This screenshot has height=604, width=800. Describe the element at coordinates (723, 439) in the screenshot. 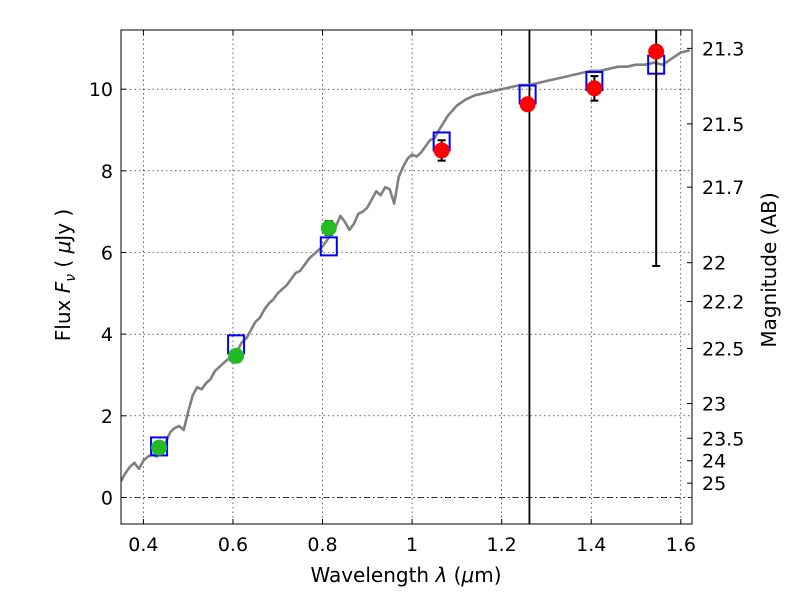

I see `y2-tick-label: 23.5` at that location.